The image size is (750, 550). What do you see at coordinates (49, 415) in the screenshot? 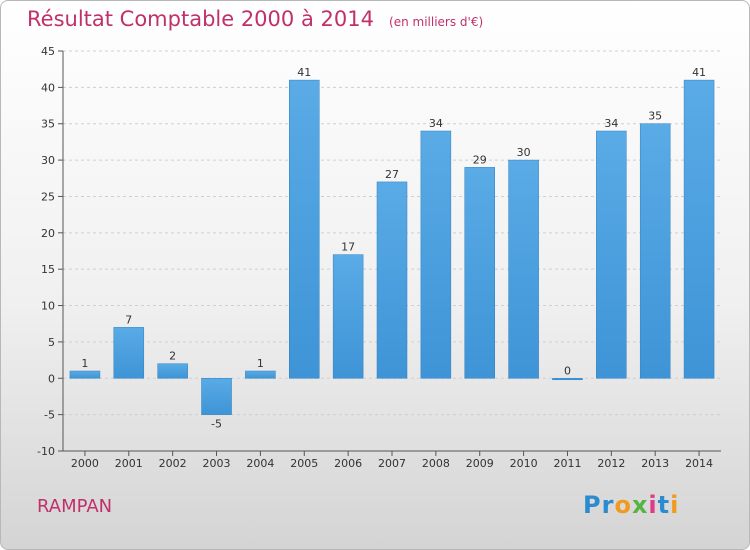
I see `y-tick-label: -5` at bounding box center [49, 415].